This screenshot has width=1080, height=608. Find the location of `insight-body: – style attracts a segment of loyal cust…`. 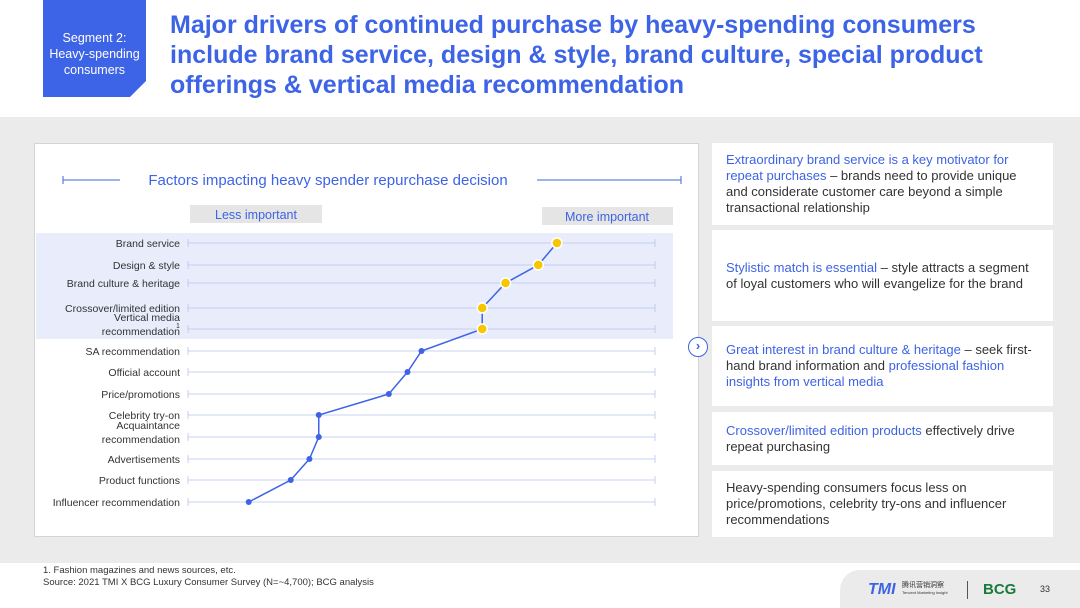

insight-body: – style attracts a segment of loyal cust… is located at coordinates (877, 275).